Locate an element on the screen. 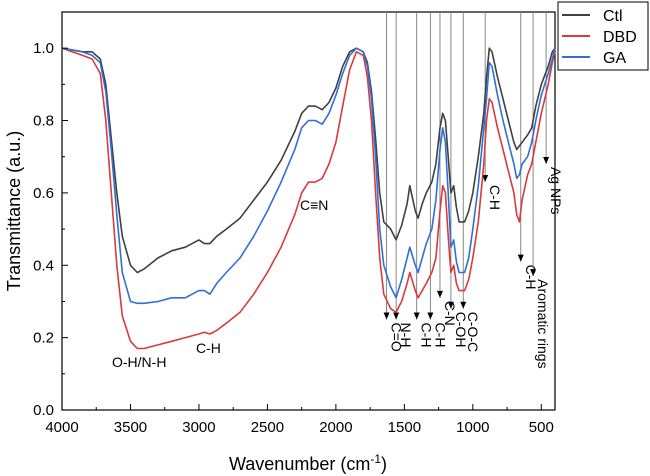 The image size is (650, 476). x-tick-label: 3500 is located at coordinates (130, 427).